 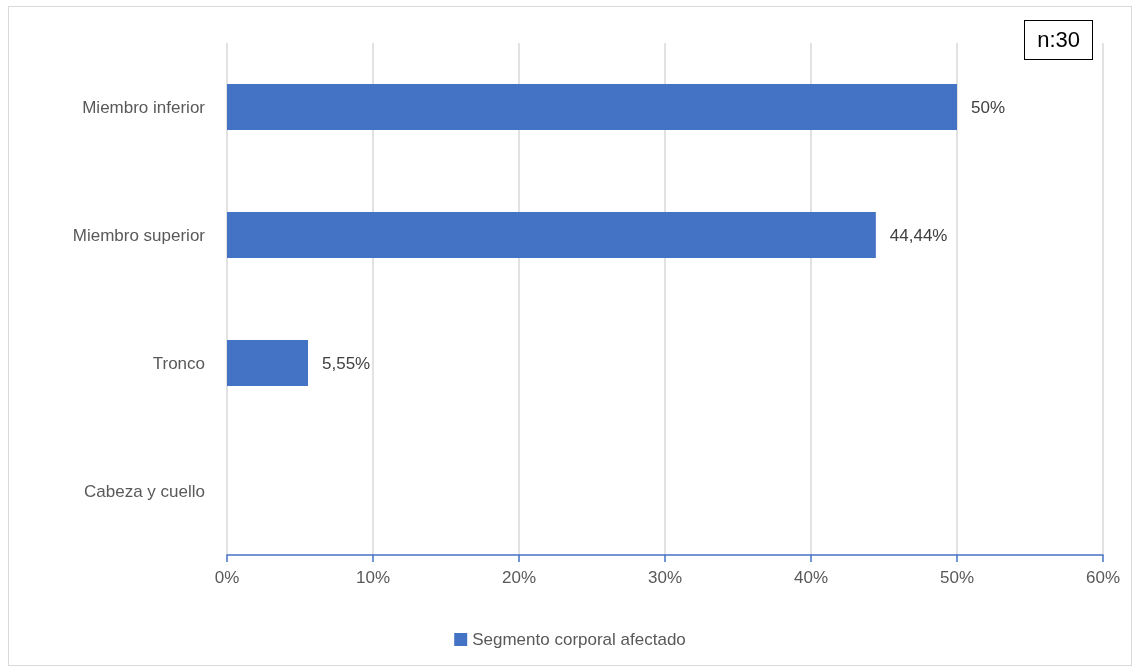 I want to click on legend-label: Segmento corporal afectado, so click(x=579, y=639).